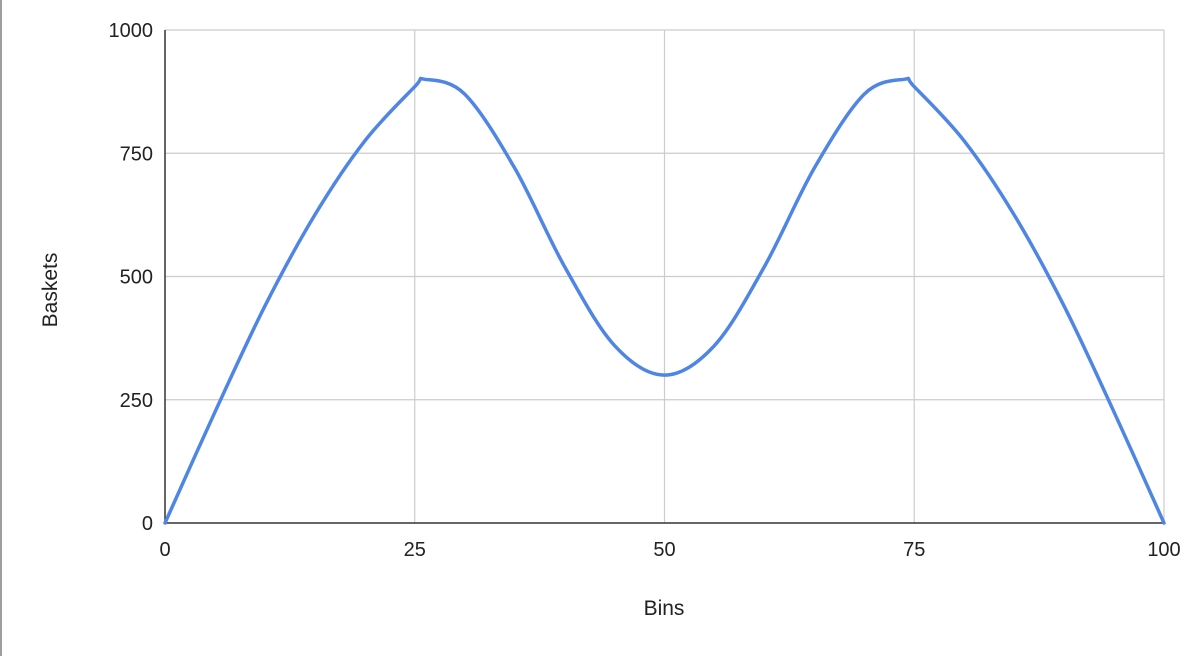 The height and width of the screenshot is (661, 1202). What do you see at coordinates (131, 31) in the screenshot?
I see `y-tick-label: 1000` at bounding box center [131, 31].